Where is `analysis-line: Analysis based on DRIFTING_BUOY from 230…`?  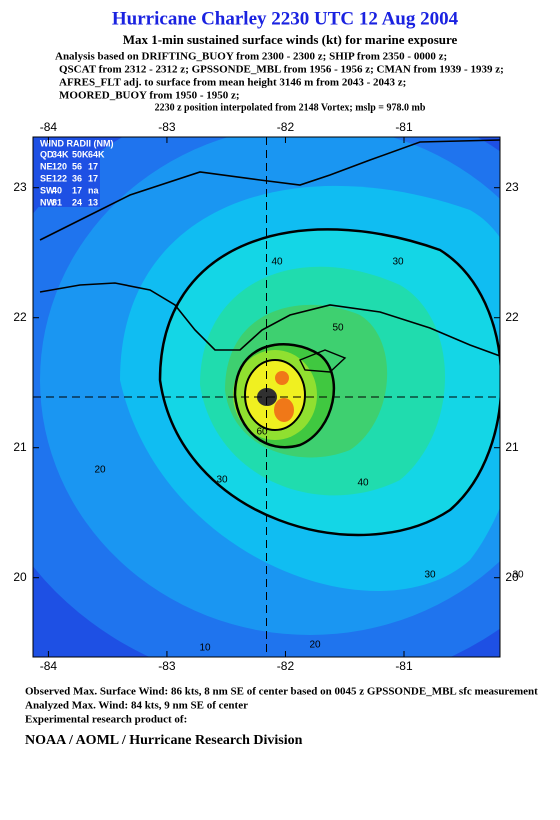 analysis-line: Analysis based on DRIFTING_BUOY from 230… is located at coordinates (251, 57).